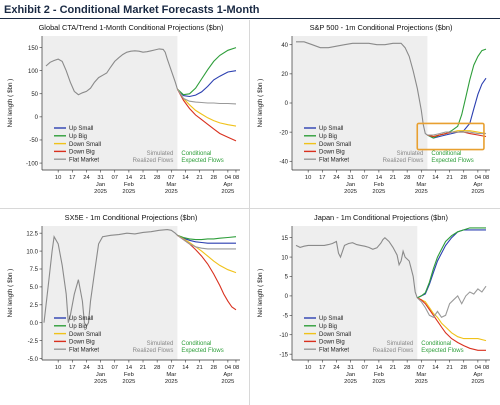  Describe the element at coordinates (34, 95) in the screenshot. I see `y-tick-label: 50` at that location.